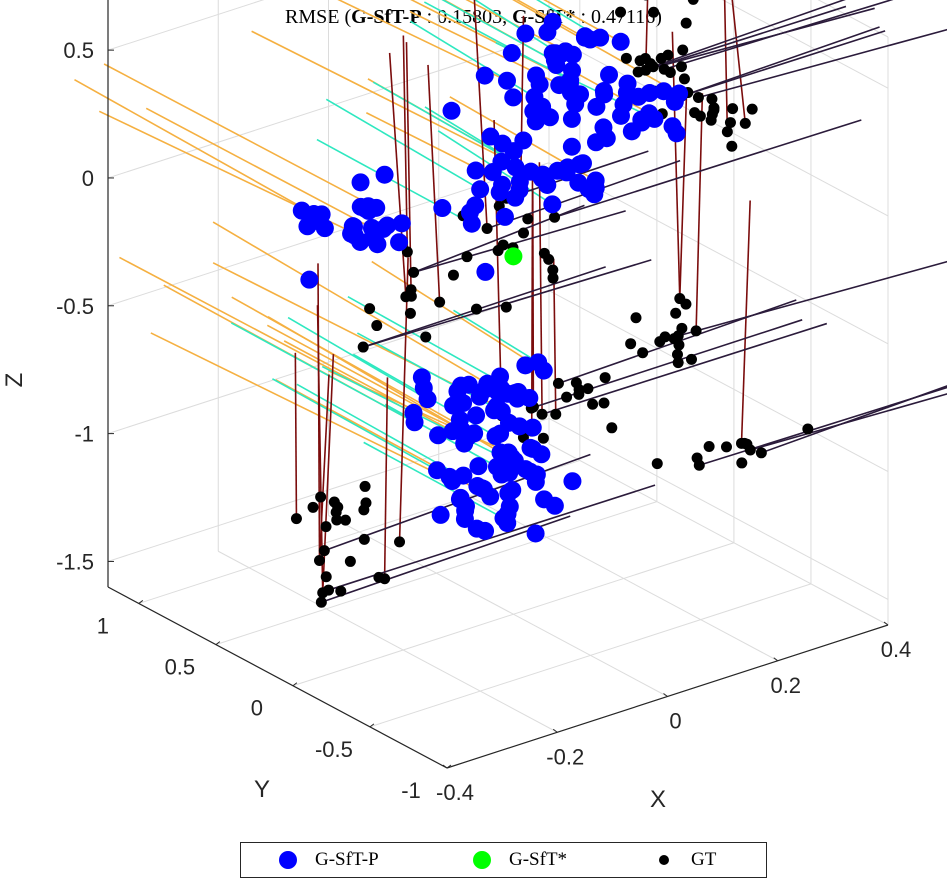 The image size is (947, 883). Describe the element at coordinates (218, 643) in the screenshot. I see `y-tick` at that location.